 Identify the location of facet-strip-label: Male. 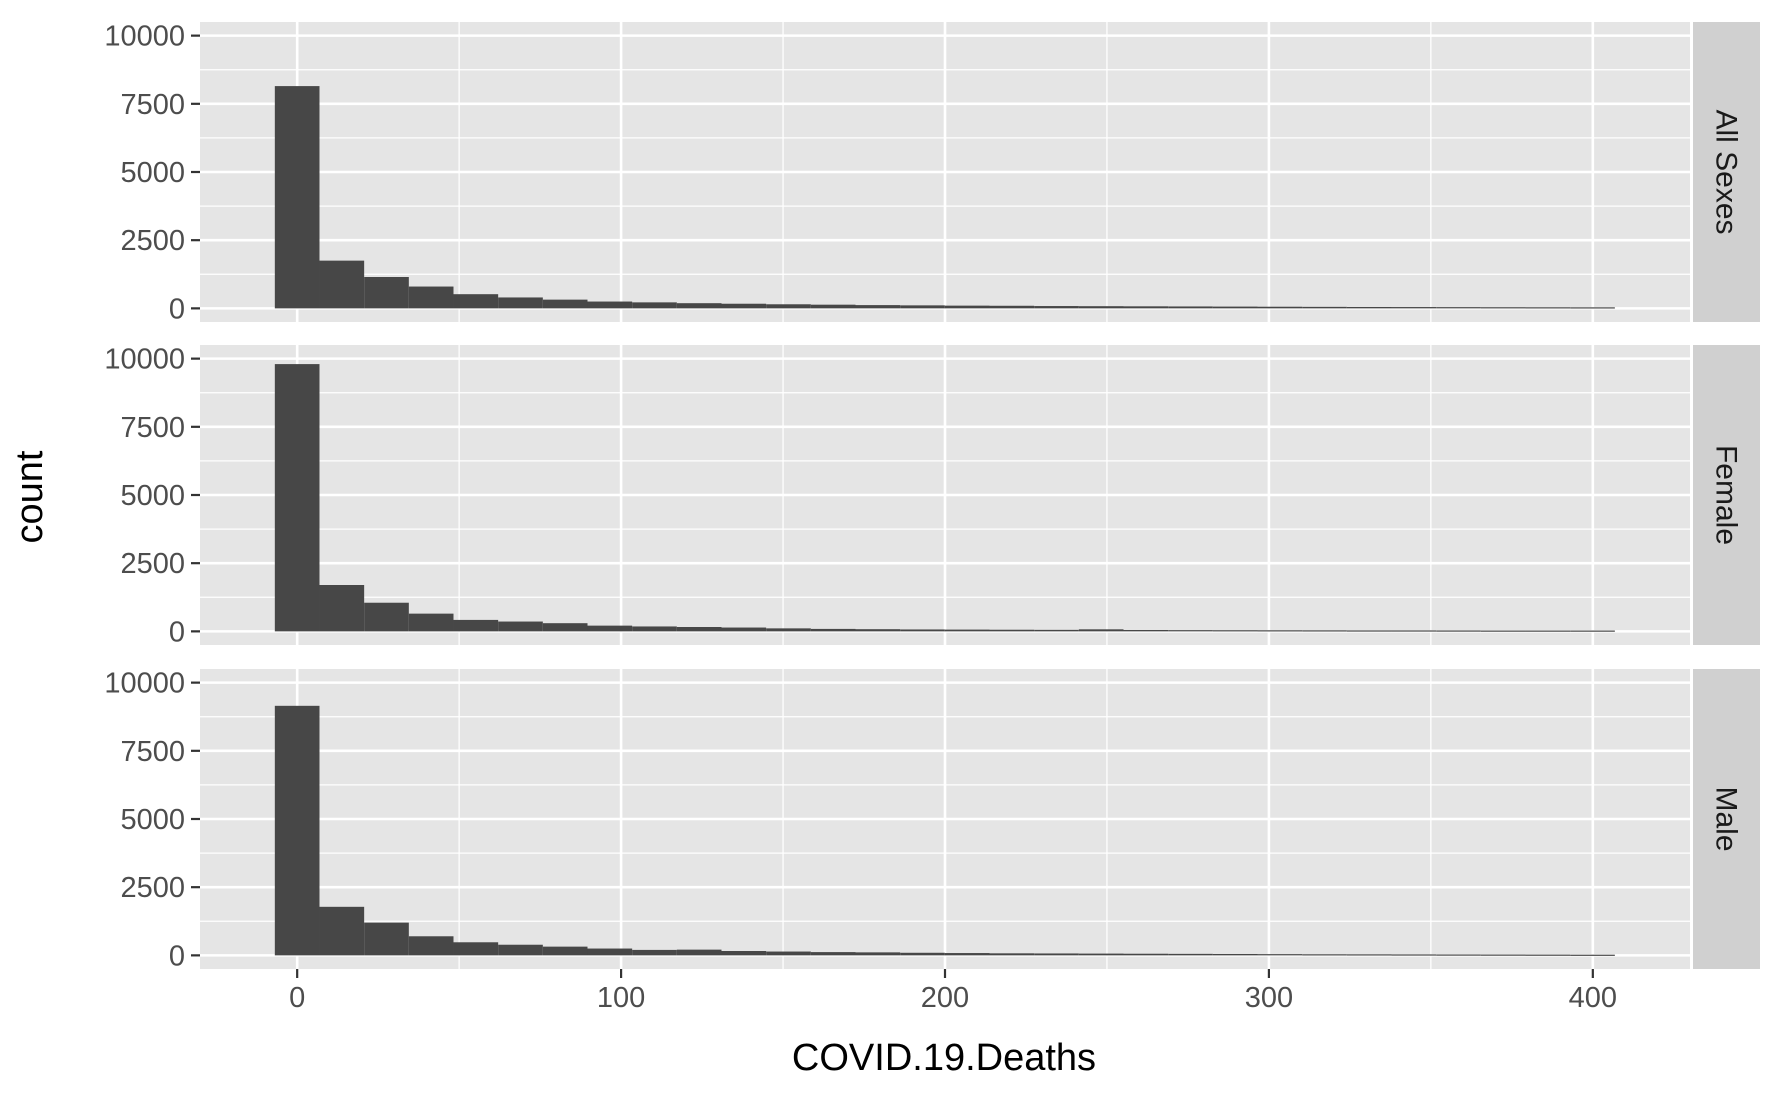
(1726, 818).